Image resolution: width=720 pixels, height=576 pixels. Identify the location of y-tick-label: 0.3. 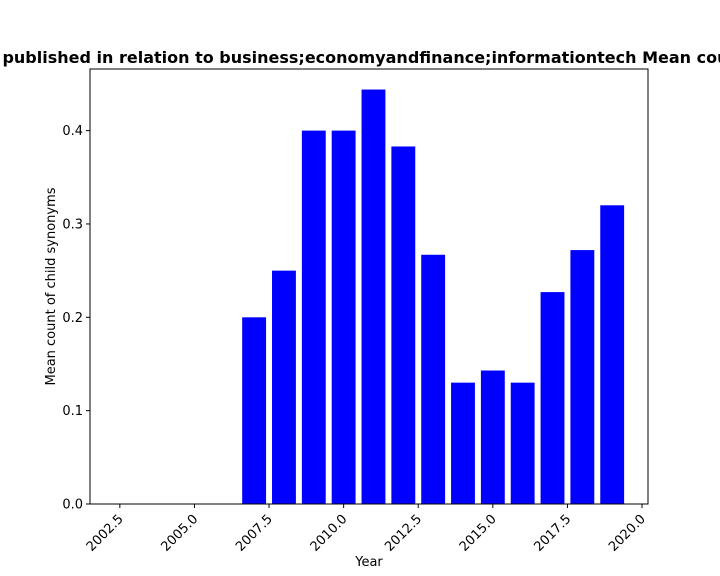
(72, 224).